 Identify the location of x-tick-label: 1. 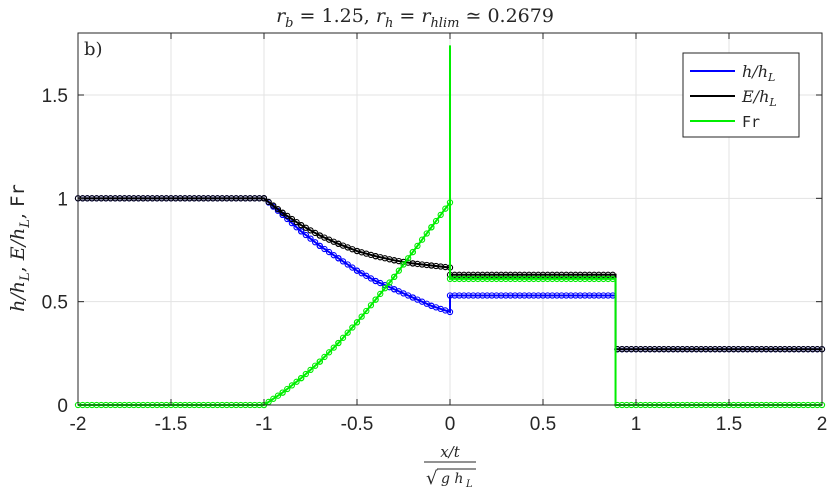
(636, 424).